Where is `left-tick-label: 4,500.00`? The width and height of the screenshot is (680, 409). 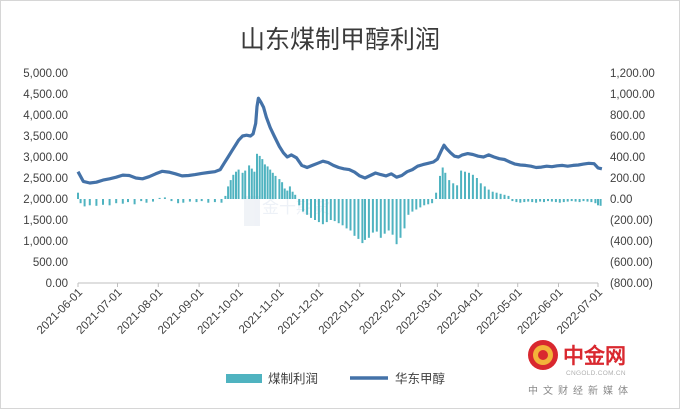
left-tick-label: 4,500.00 is located at coordinates (45, 95).